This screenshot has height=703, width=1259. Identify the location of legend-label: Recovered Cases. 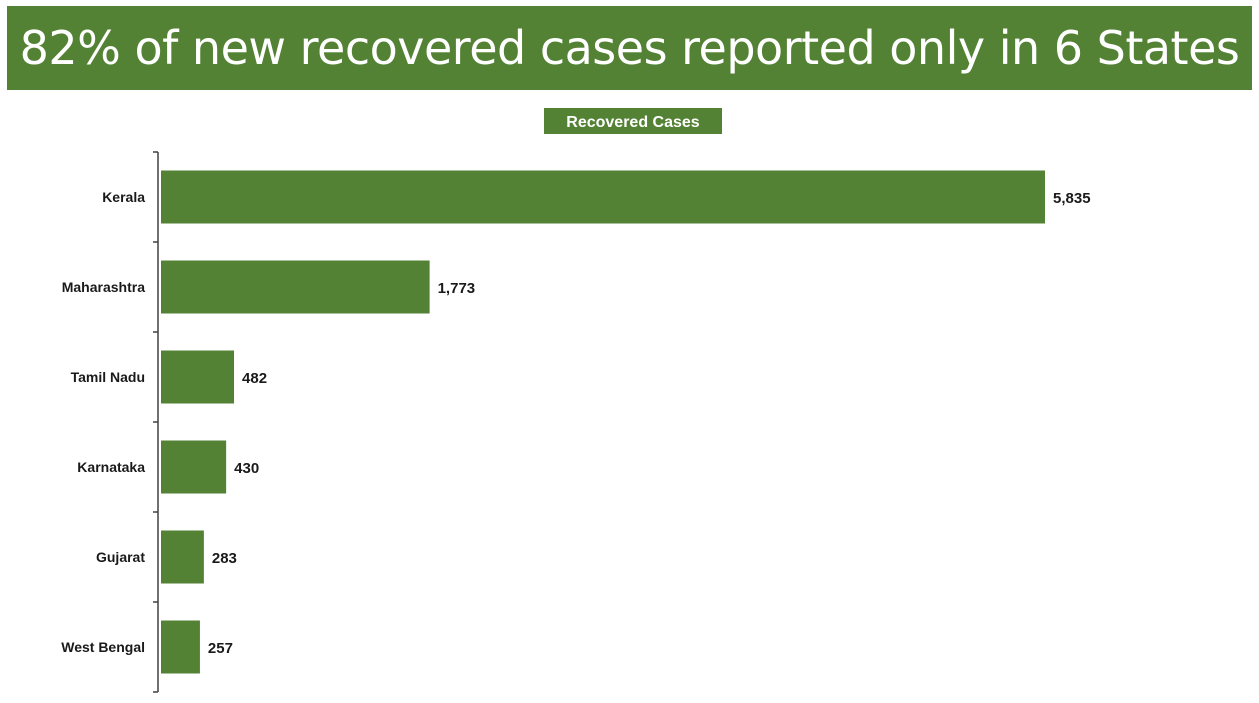
(633, 122).